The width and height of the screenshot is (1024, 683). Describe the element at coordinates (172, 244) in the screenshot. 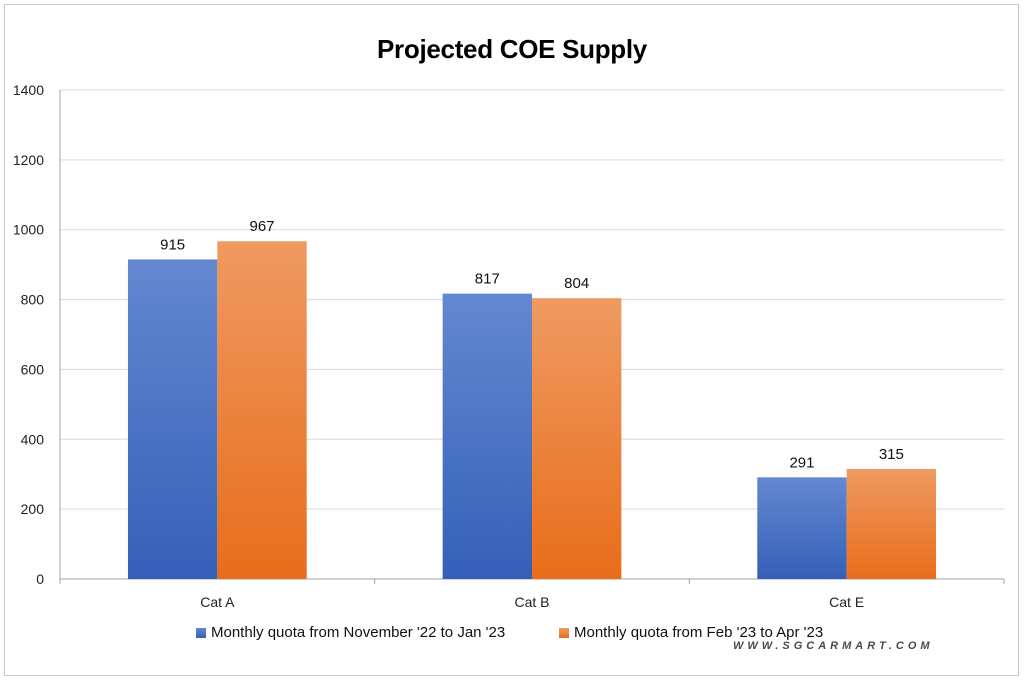

I see `data-label: 915` at that location.